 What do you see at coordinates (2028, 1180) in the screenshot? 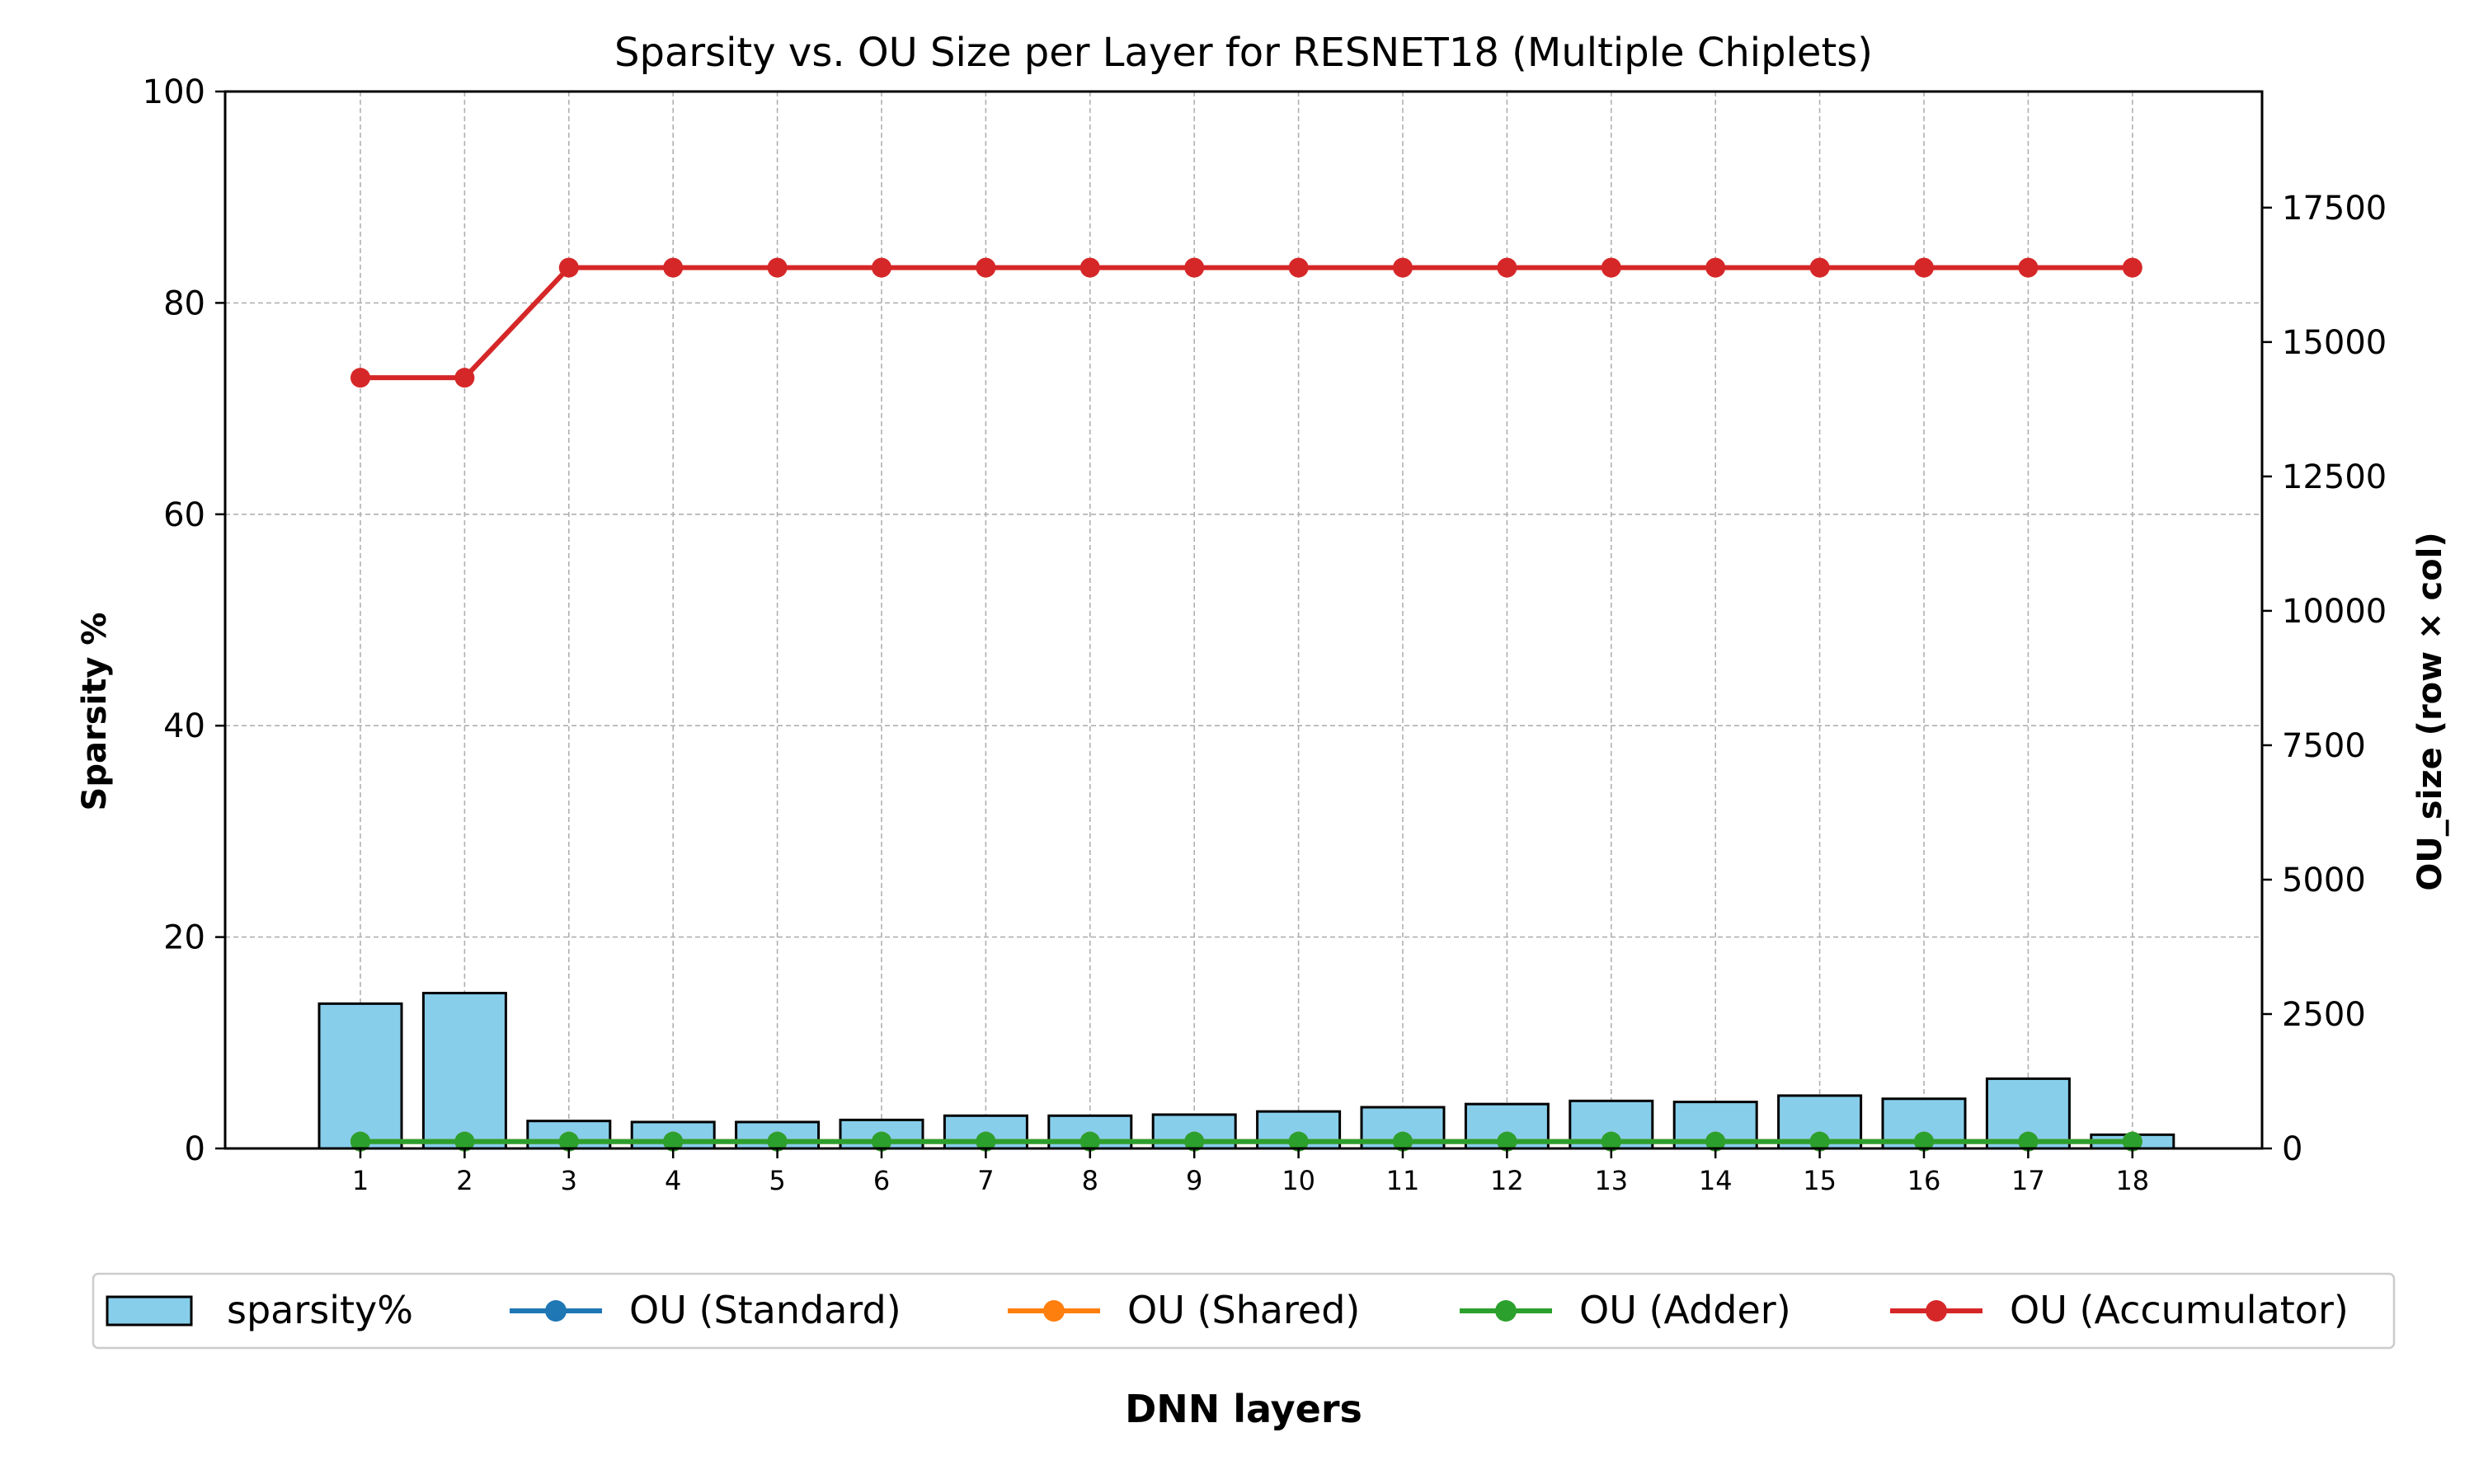
I see `x-tick-label: 17` at bounding box center [2028, 1180].